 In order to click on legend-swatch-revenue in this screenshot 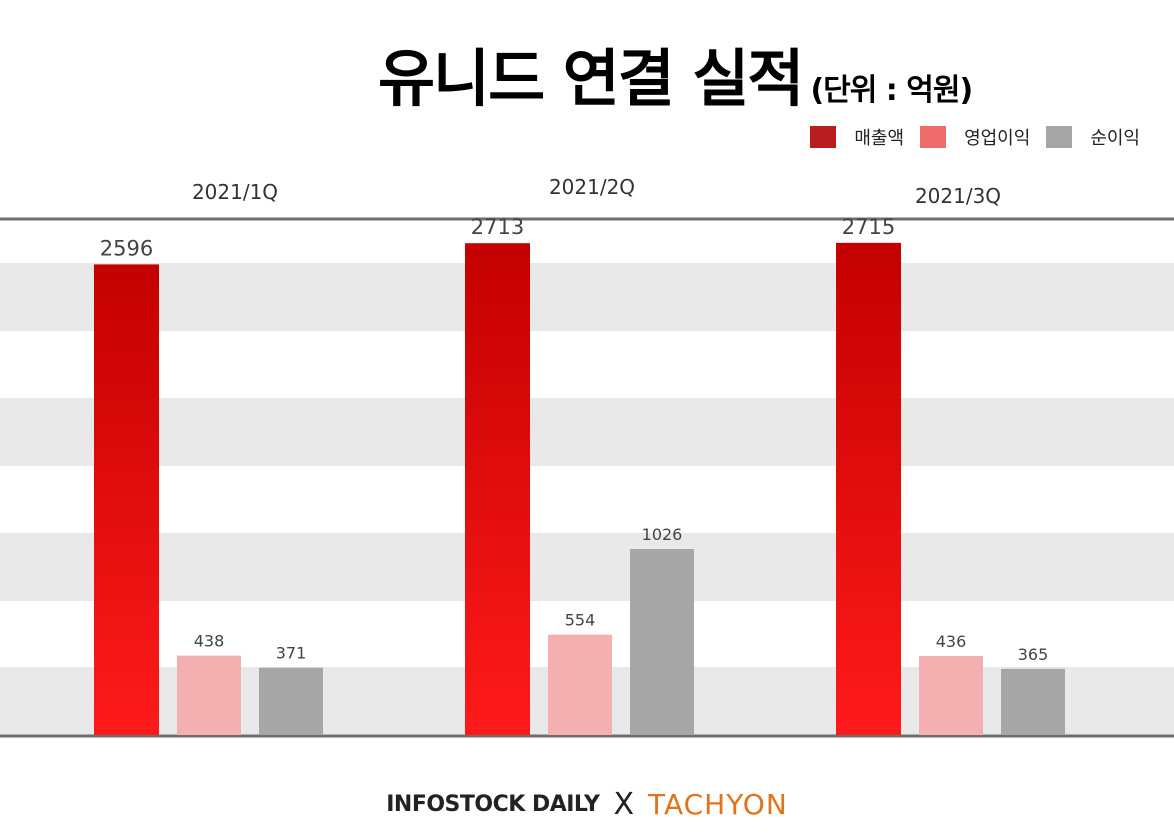, I will do `click(823, 137)`.